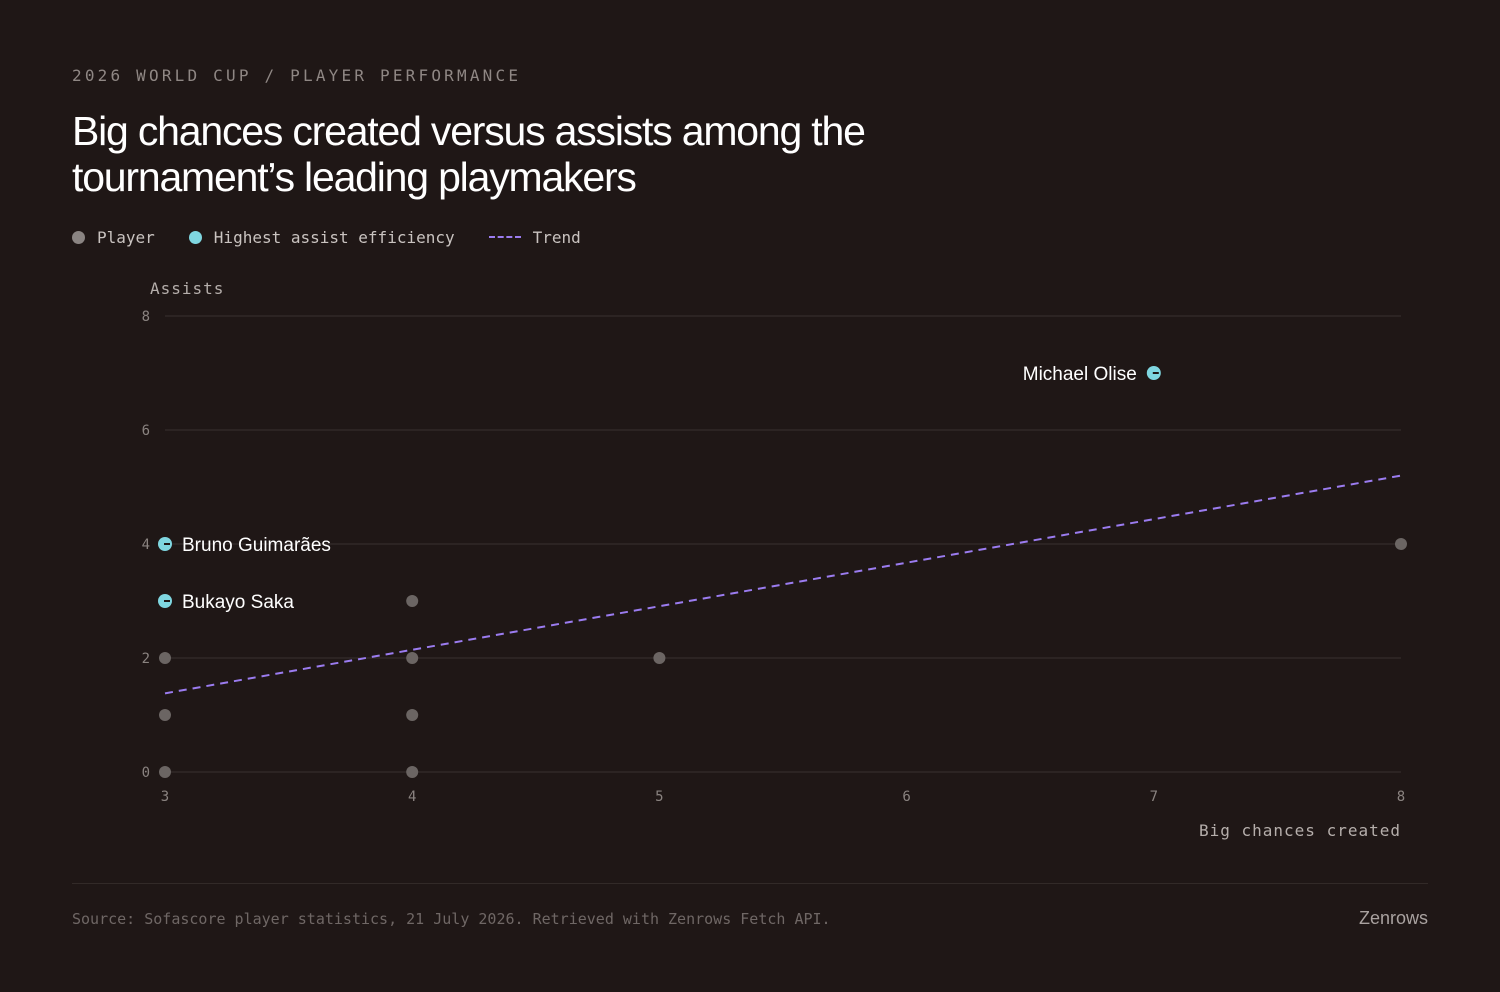  What do you see at coordinates (297, 75) in the screenshot?
I see `chart-kicker: 2026 WORLD CUP / PLAYER PERFORMANCE` at bounding box center [297, 75].